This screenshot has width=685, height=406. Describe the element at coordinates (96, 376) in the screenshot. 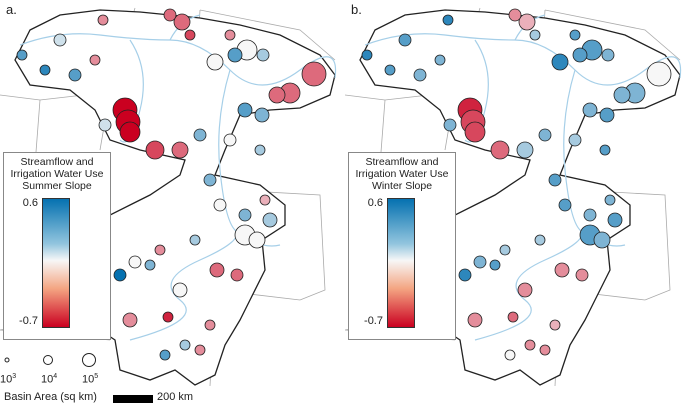

I see `size-exp: 5` at that location.